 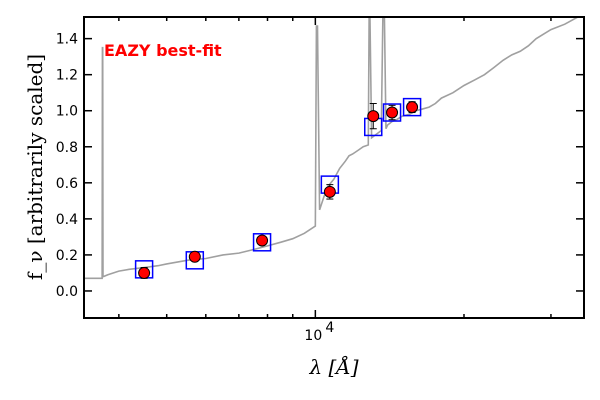 What do you see at coordinates (67, 256) in the screenshot?
I see `y-tick-label: 0.2` at bounding box center [67, 256].